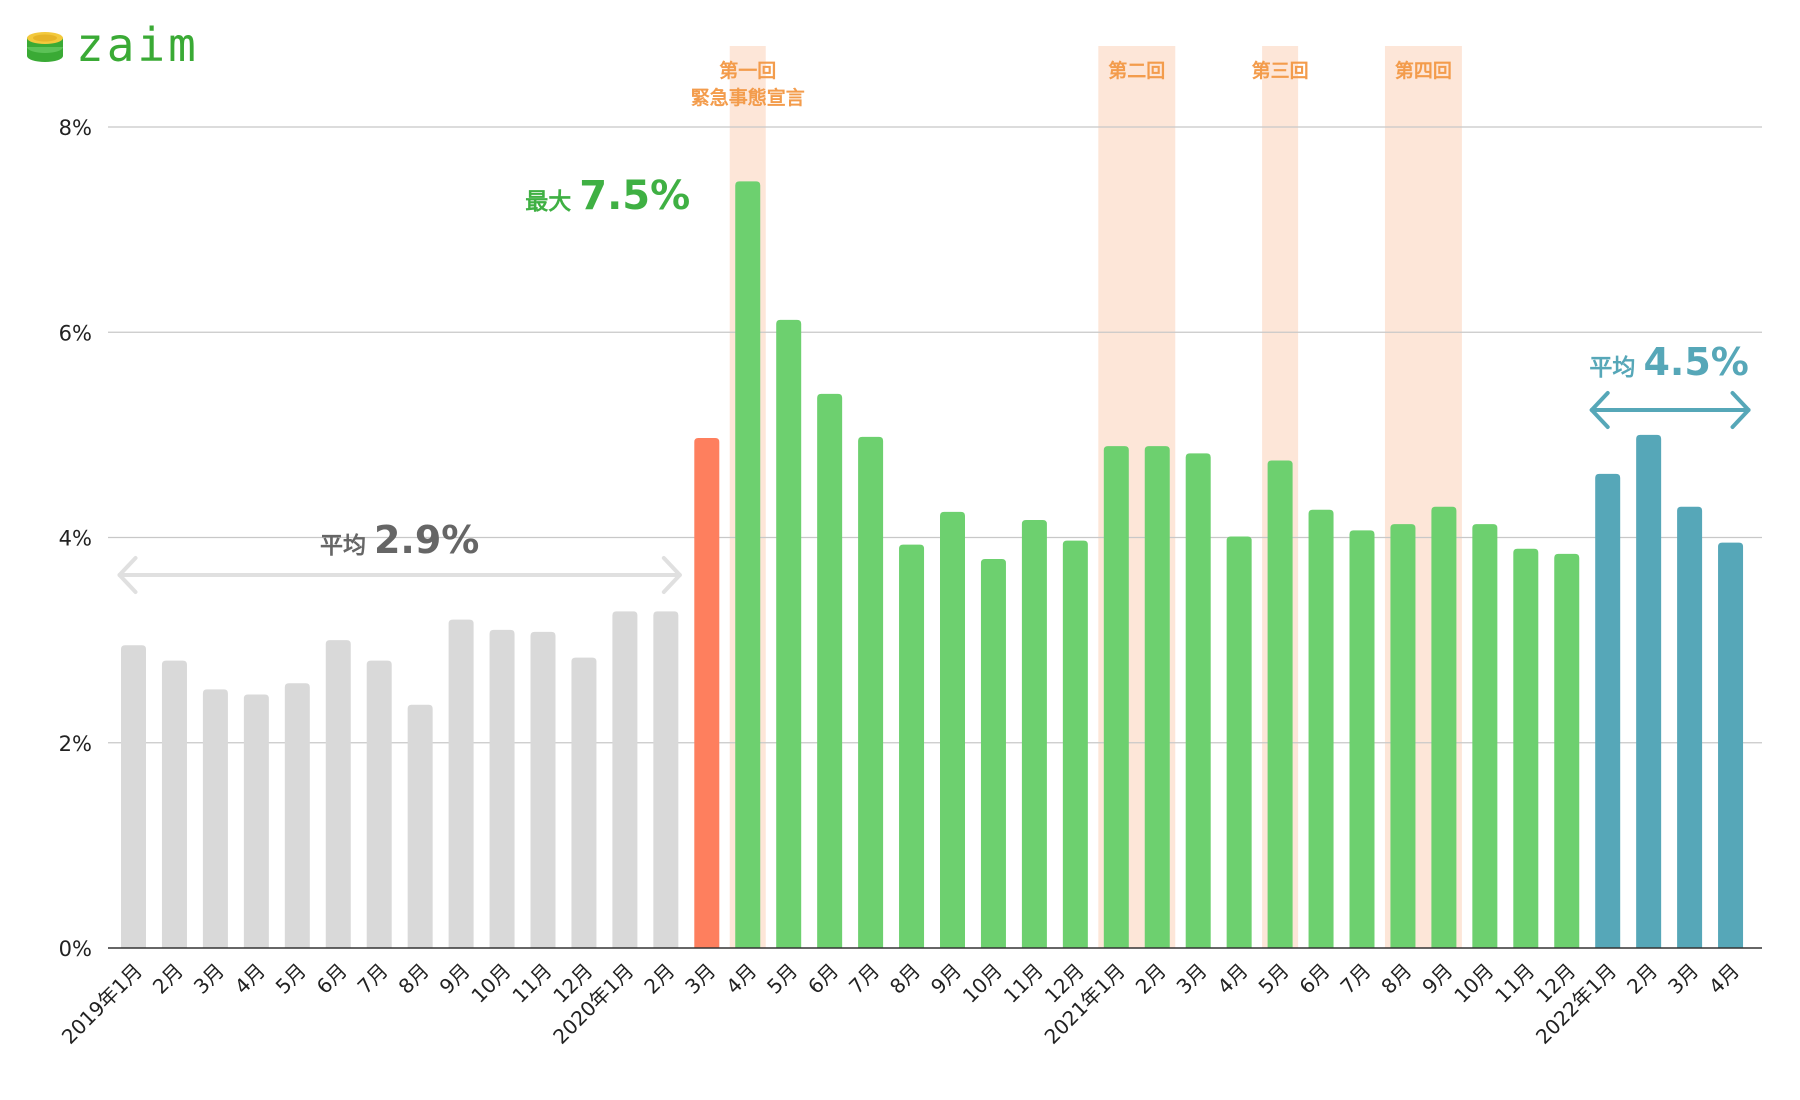  What do you see at coordinates (1280, 70) in the screenshot?
I see `emergency-label: 第三回` at bounding box center [1280, 70].